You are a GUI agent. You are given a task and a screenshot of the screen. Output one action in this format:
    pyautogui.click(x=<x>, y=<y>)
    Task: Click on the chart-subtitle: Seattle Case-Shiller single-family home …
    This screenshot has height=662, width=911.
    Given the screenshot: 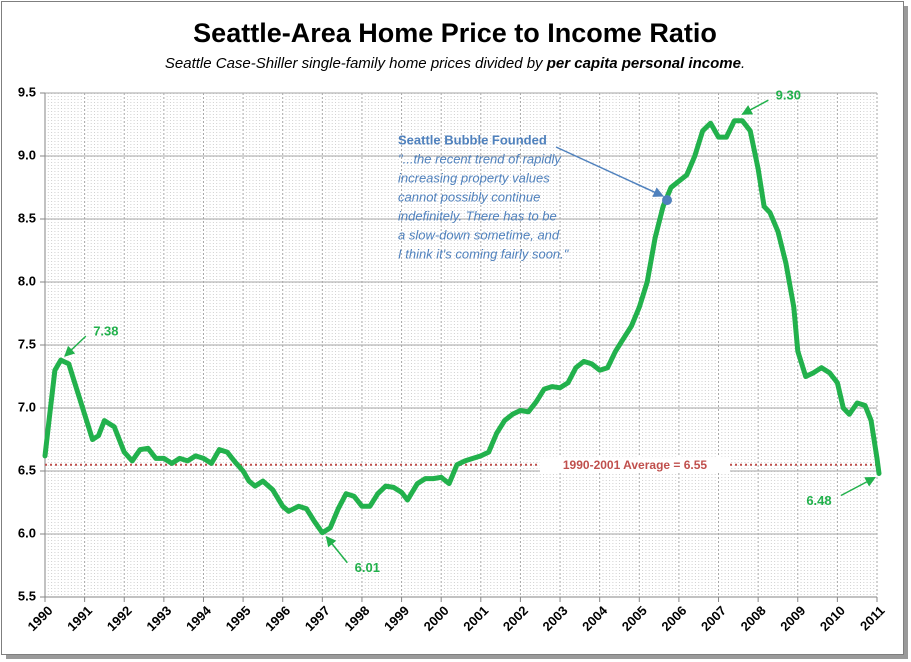 What is the action you would take?
    pyautogui.click(x=455, y=63)
    